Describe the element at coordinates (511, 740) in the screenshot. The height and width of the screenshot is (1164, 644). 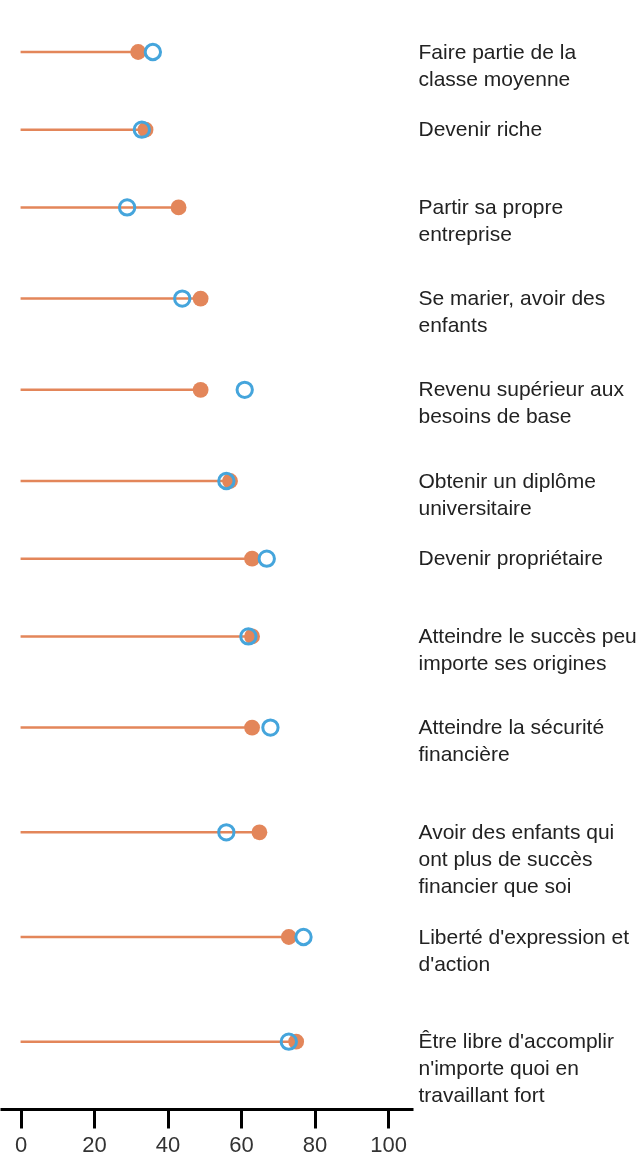
I see `y-tick-label: Atteindre la sécurité financière` at that location.